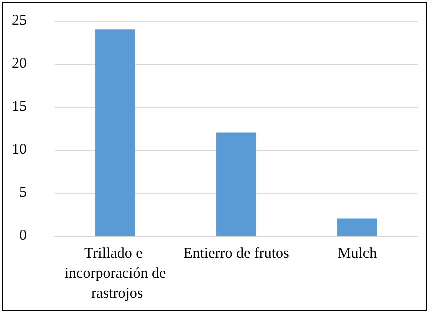  Describe the element at coordinates (19, 150) in the screenshot. I see `y-tick-label: 10` at that location.